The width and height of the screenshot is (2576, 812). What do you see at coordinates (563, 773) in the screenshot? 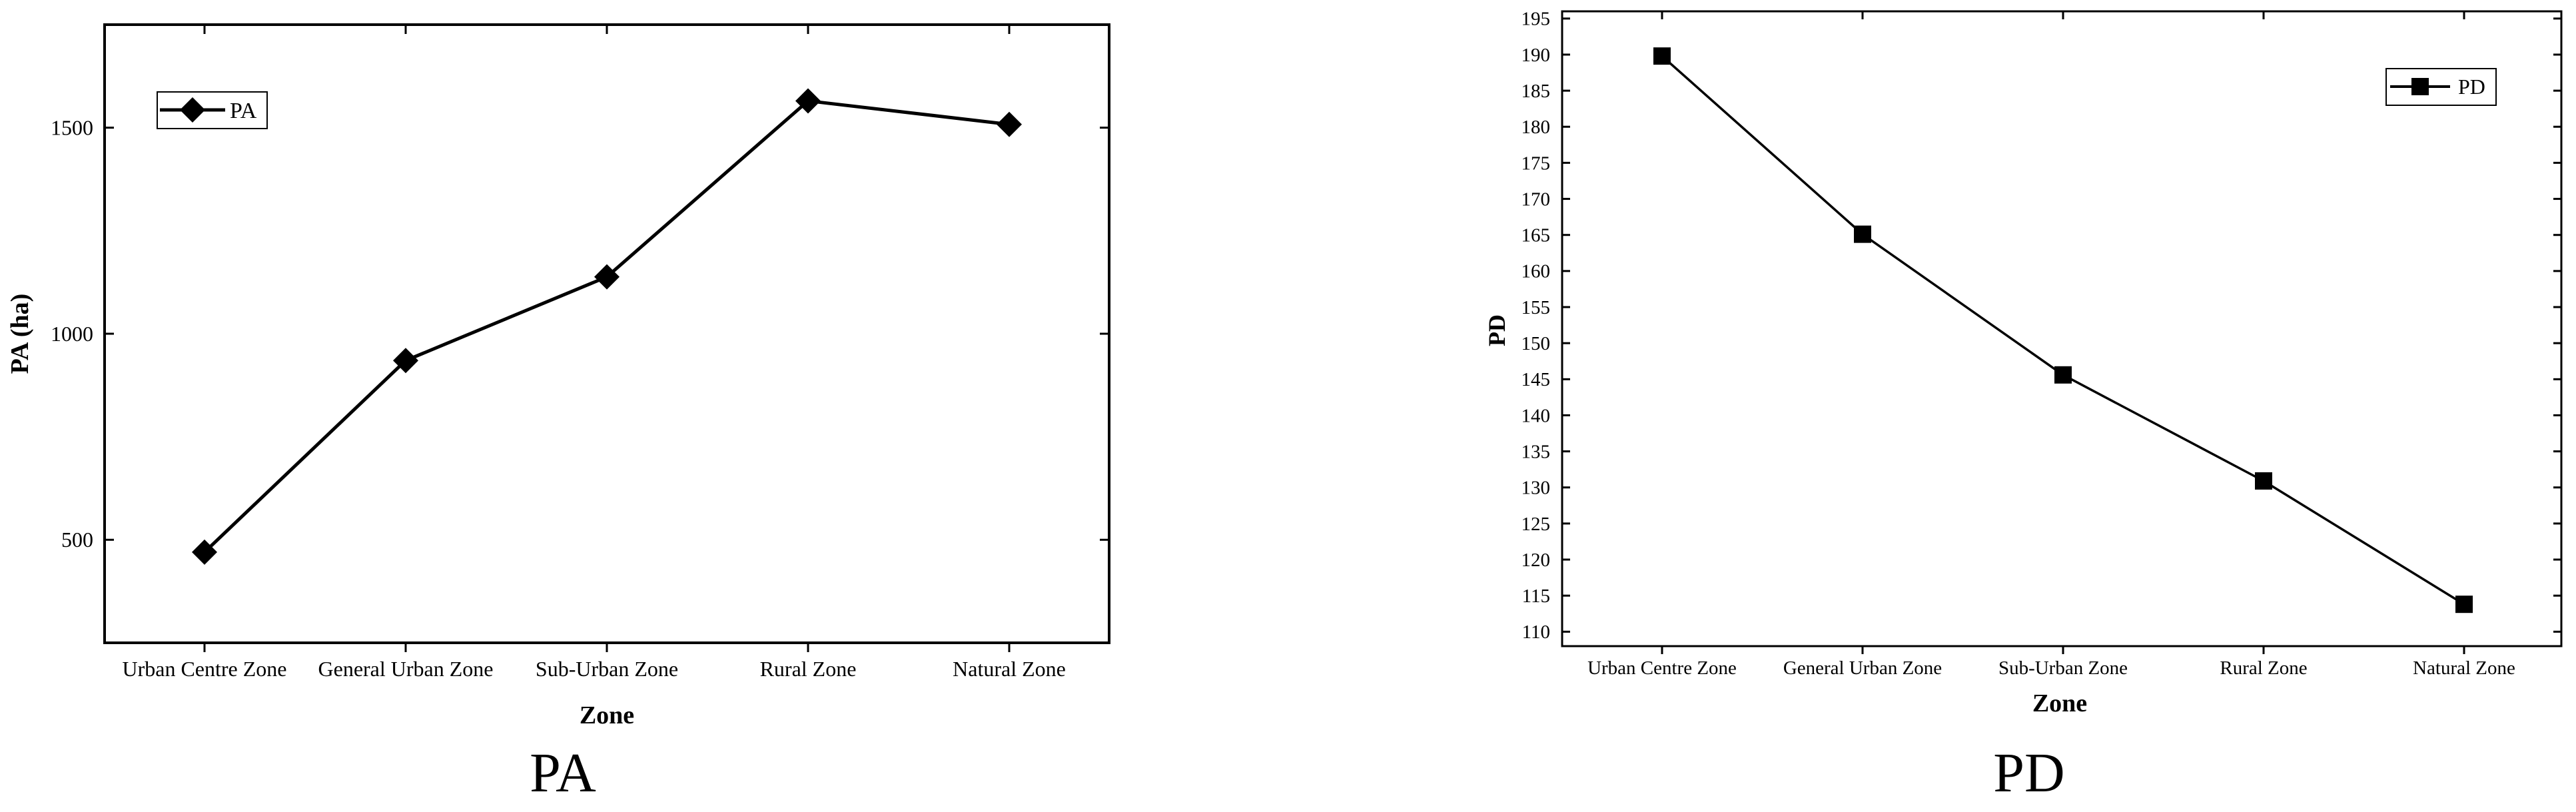
I see `pa-caption: PA` at bounding box center [563, 773].